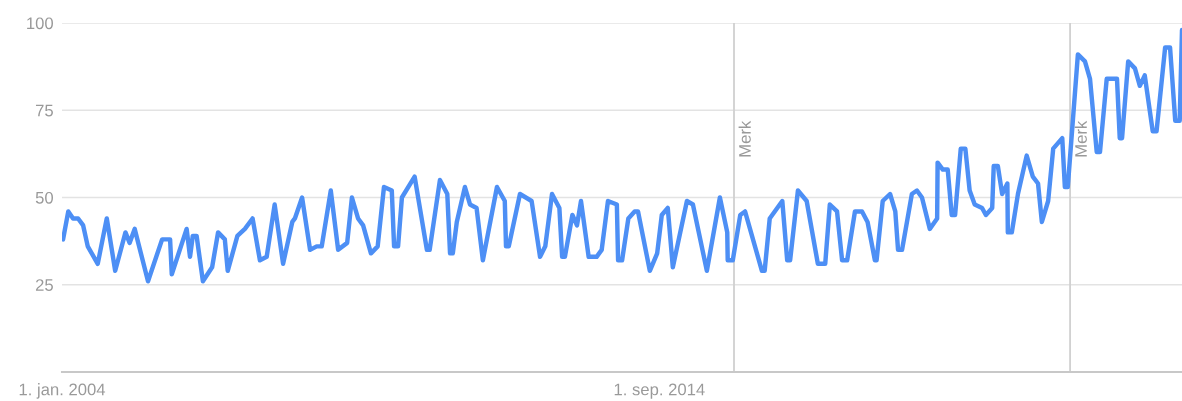 Image resolution: width=1182 pixels, height=401 pixels. Describe the element at coordinates (62, 391) in the screenshot. I see `x-tick-label: 1. jan. 2004` at that location.